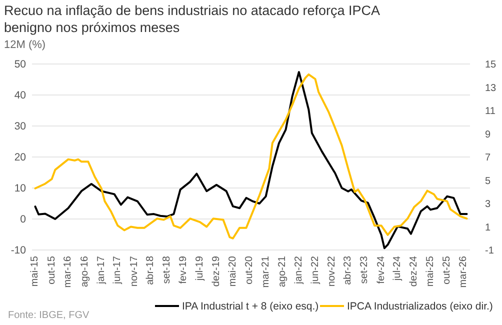  What do you see at coordinates (348, 270) in the screenshot?
I see `x-tick-label: abr-23` at bounding box center [348, 270].